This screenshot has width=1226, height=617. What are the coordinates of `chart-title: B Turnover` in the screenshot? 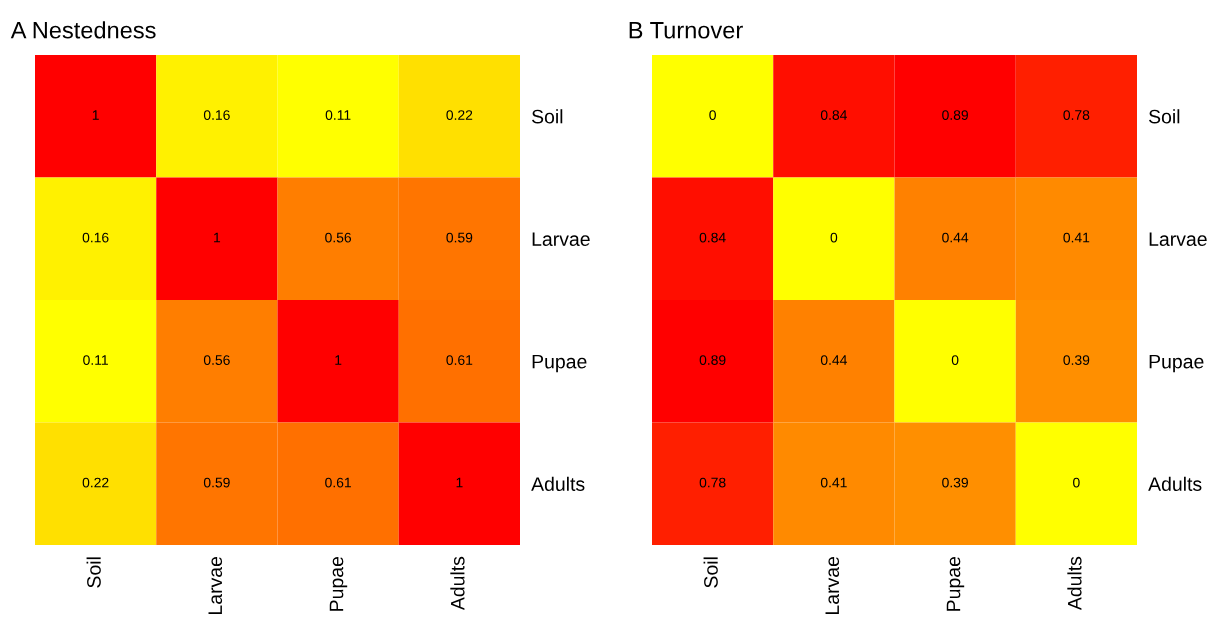 It's located at (686, 30).